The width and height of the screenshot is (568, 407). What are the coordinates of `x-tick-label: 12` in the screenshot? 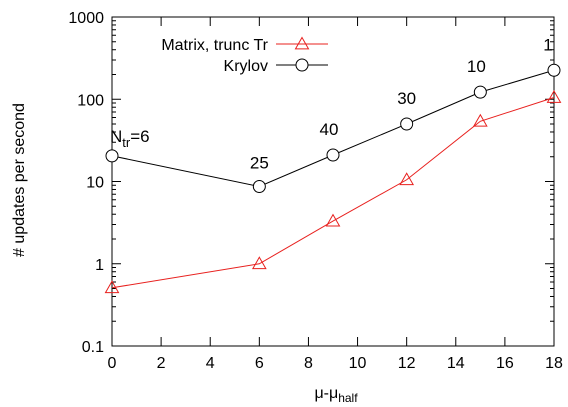 It's located at (407, 363).